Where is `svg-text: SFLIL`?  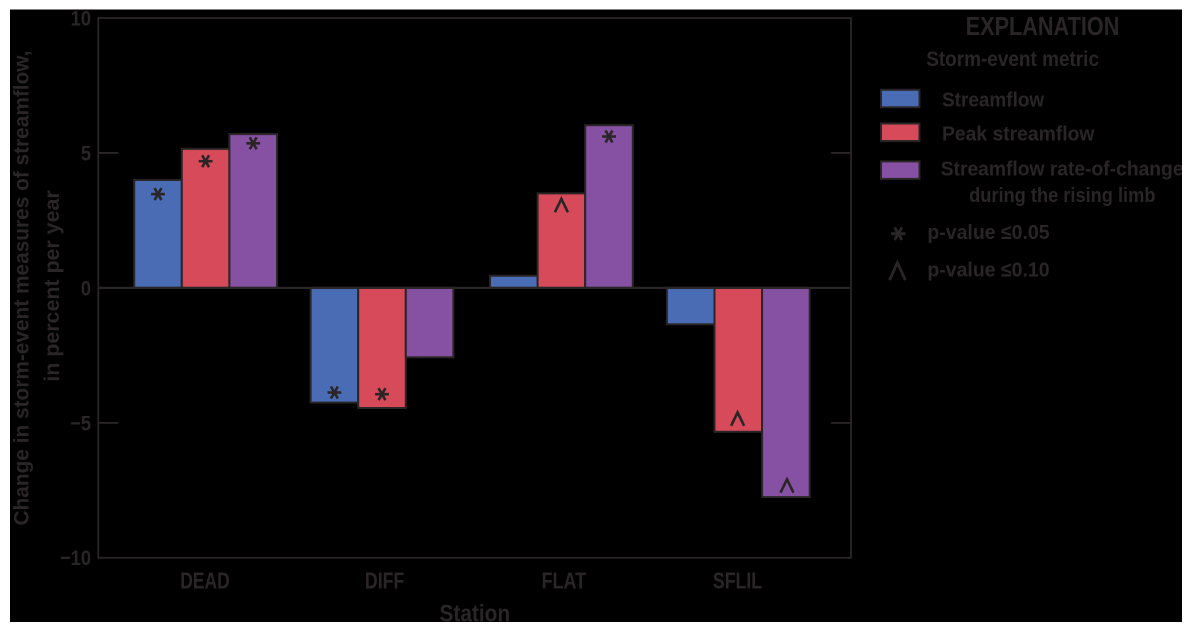
svg-text: SFLIL is located at coordinates (737, 581).